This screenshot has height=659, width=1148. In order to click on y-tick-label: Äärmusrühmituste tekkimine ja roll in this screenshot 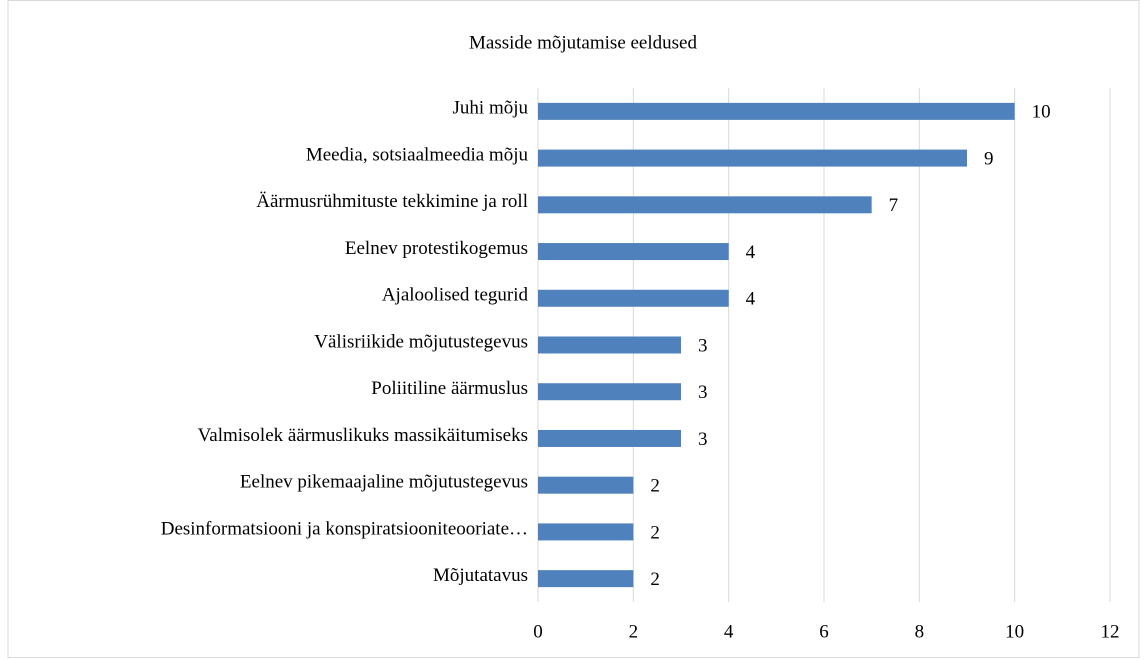, I will do `click(392, 201)`.